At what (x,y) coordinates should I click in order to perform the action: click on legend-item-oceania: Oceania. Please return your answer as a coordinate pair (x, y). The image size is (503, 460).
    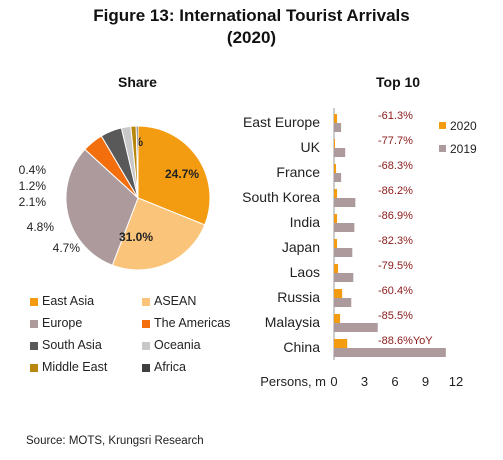
    Looking at the image, I should click on (171, 345).